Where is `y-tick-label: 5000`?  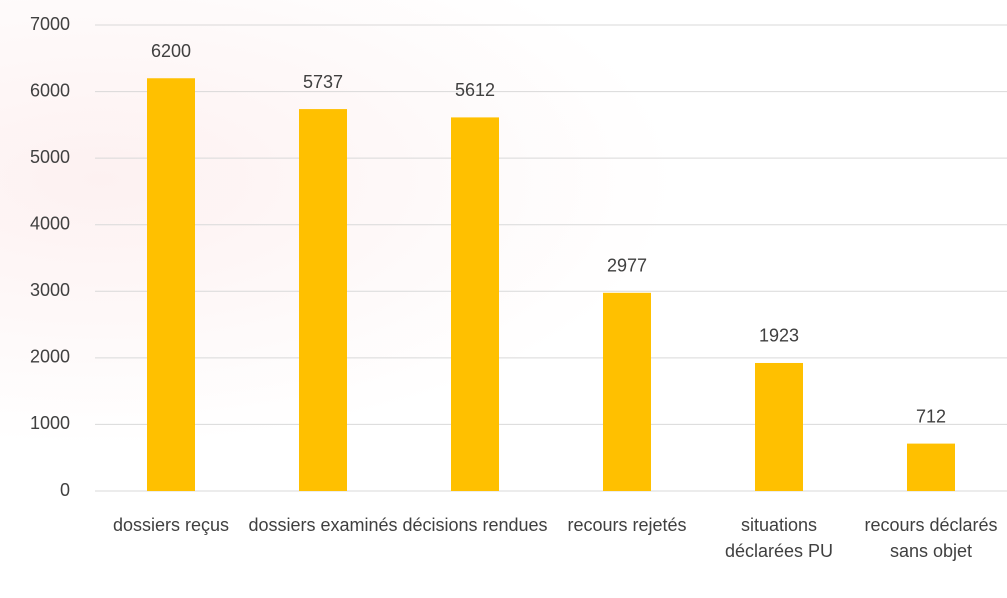 y-tick-label: 5000 is located at coordinates (50, 157).